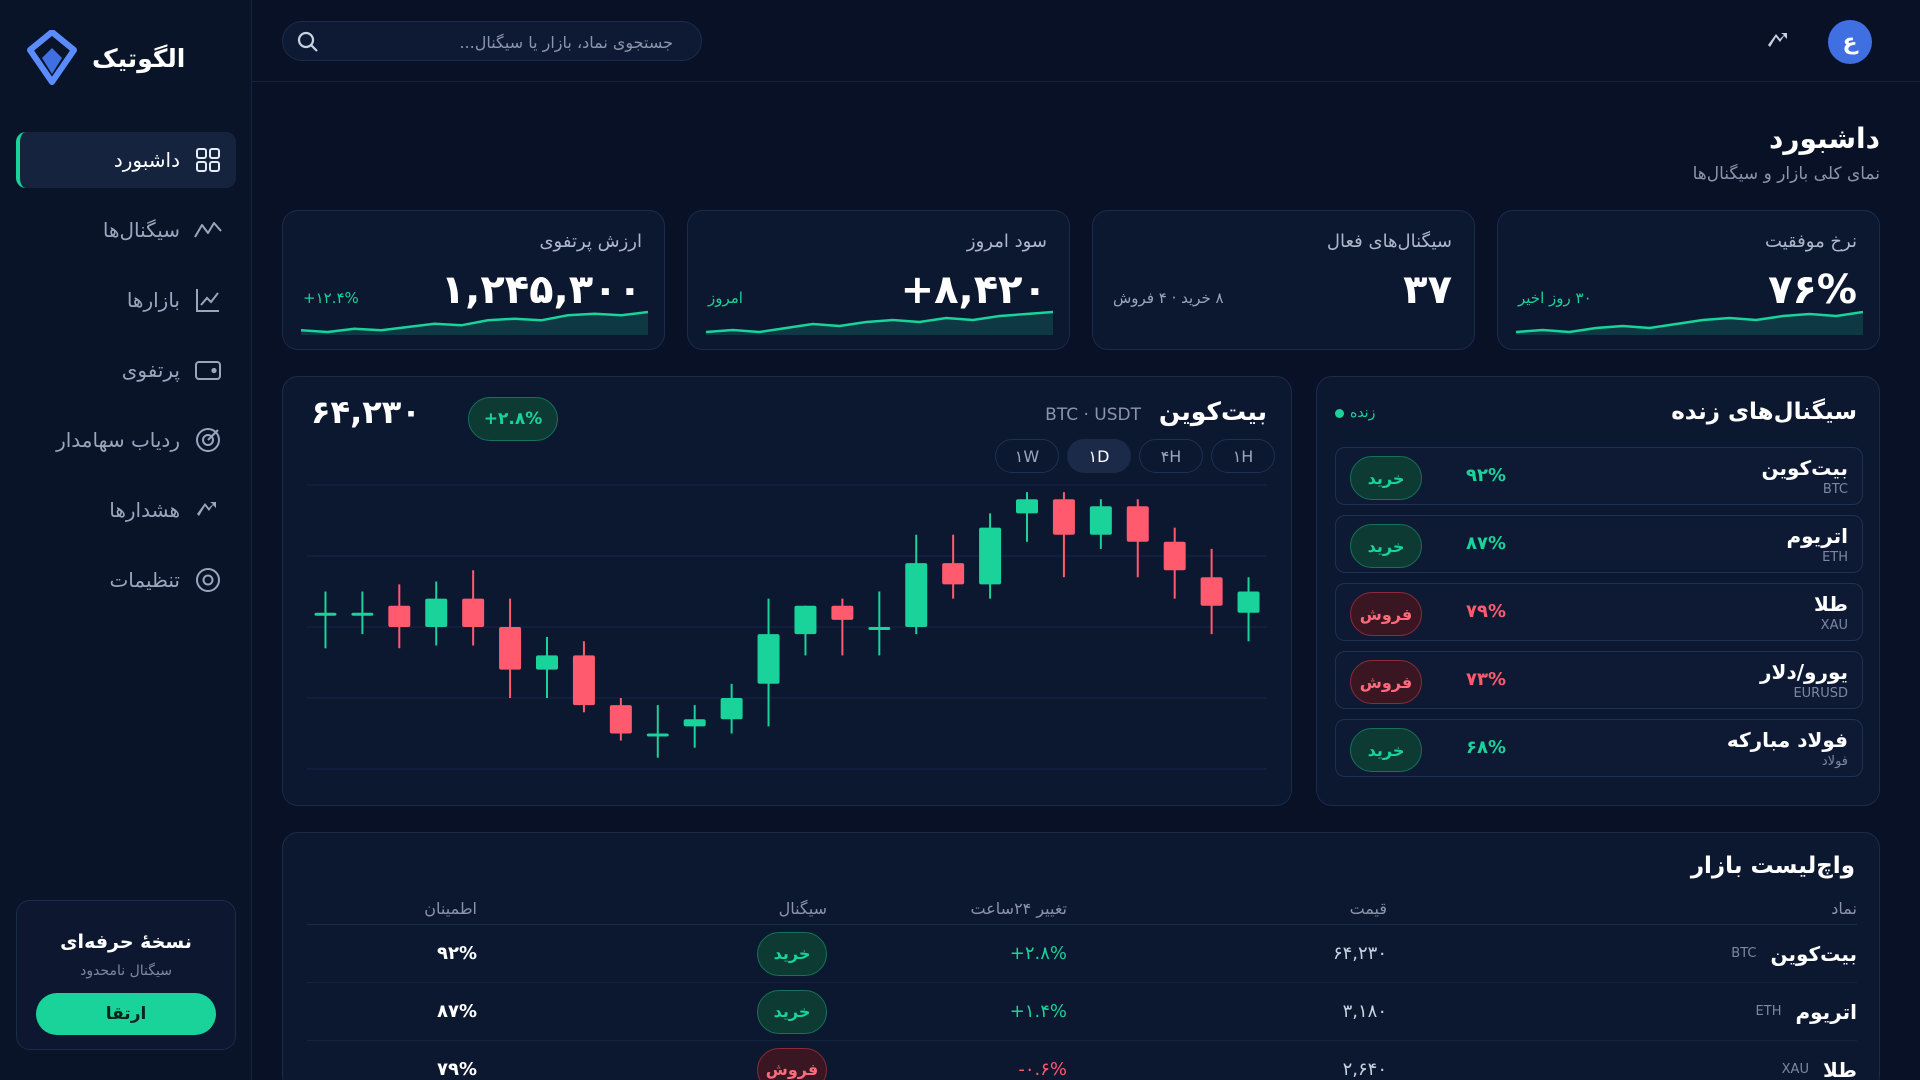 The width and height of the screenshot is (1920, 1080). I want to click on sidebar-item-settings: تنظیمات, so click(126, 580).